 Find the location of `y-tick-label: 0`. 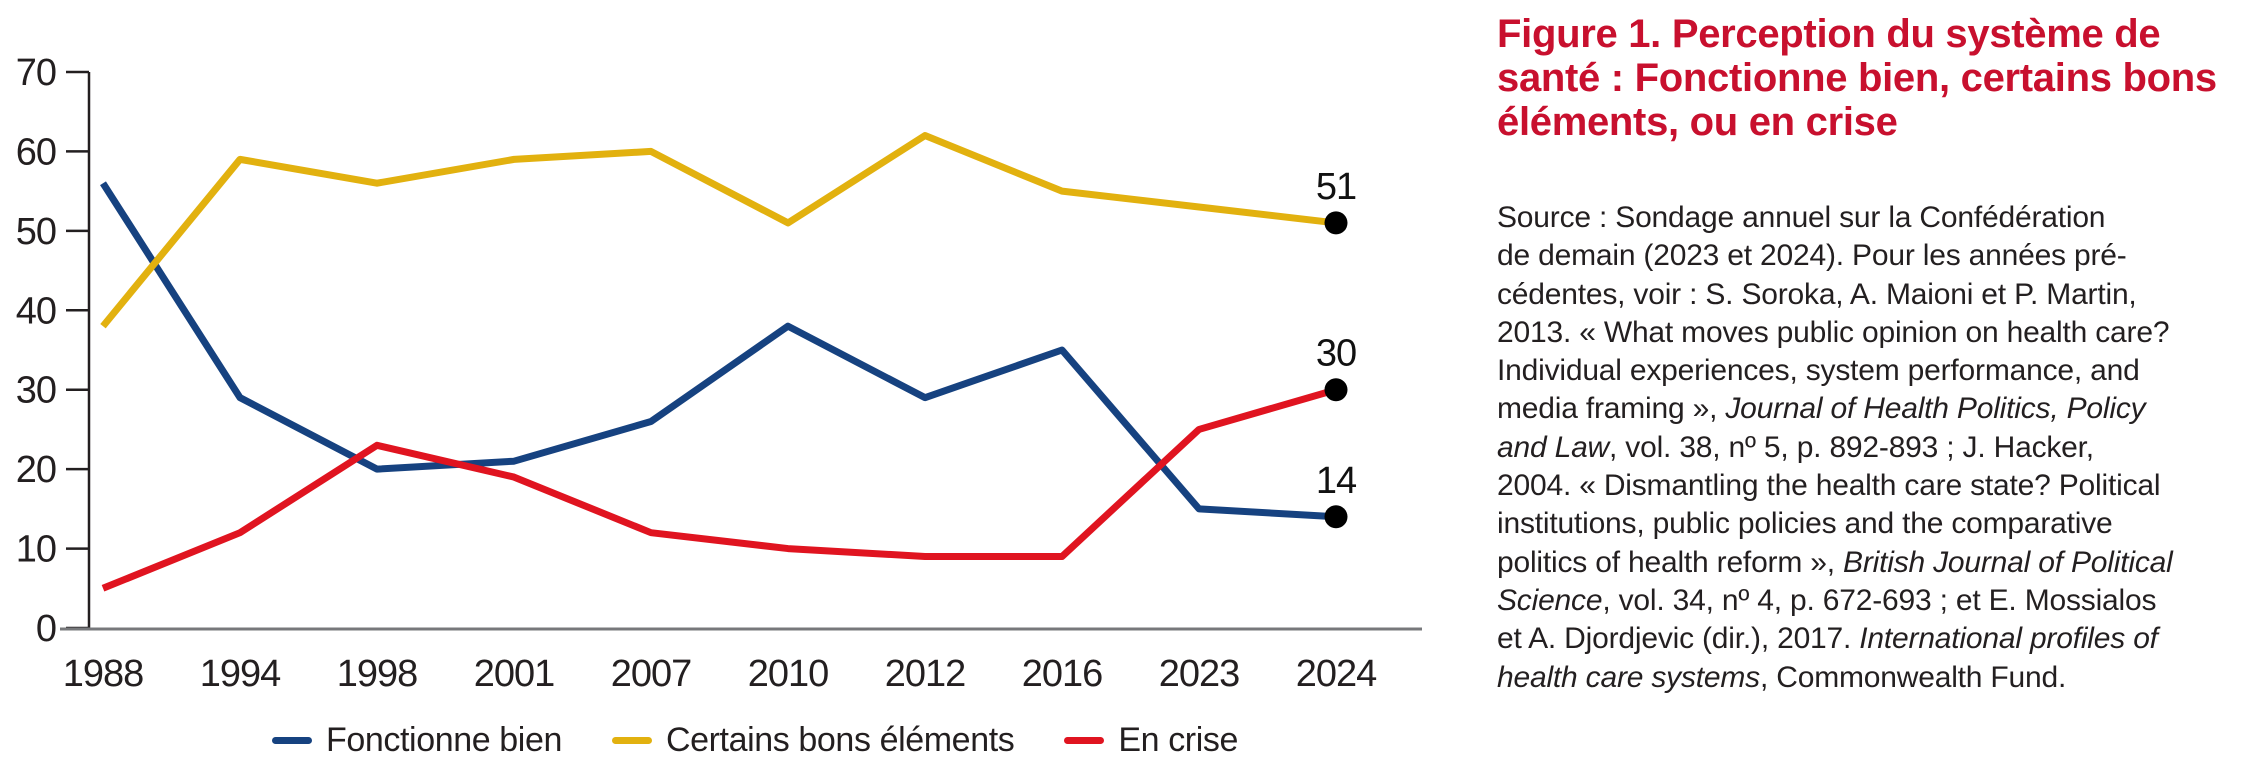

y-tick-label: 0 is located at coordinates (46, 629).